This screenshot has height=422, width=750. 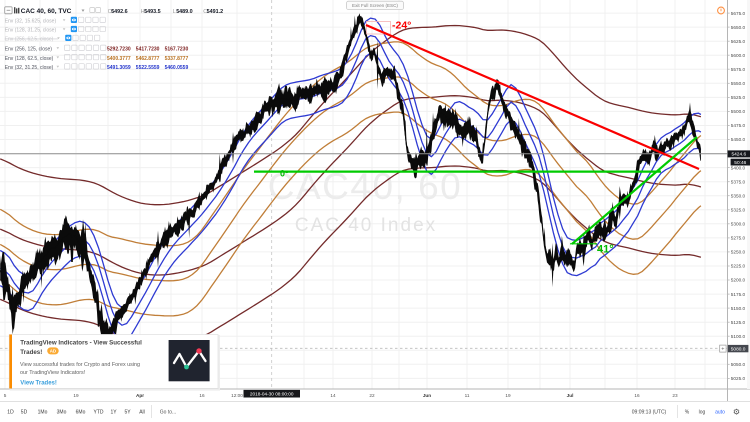 I want to click on svg-text: auto, so click(x=720, y=413).